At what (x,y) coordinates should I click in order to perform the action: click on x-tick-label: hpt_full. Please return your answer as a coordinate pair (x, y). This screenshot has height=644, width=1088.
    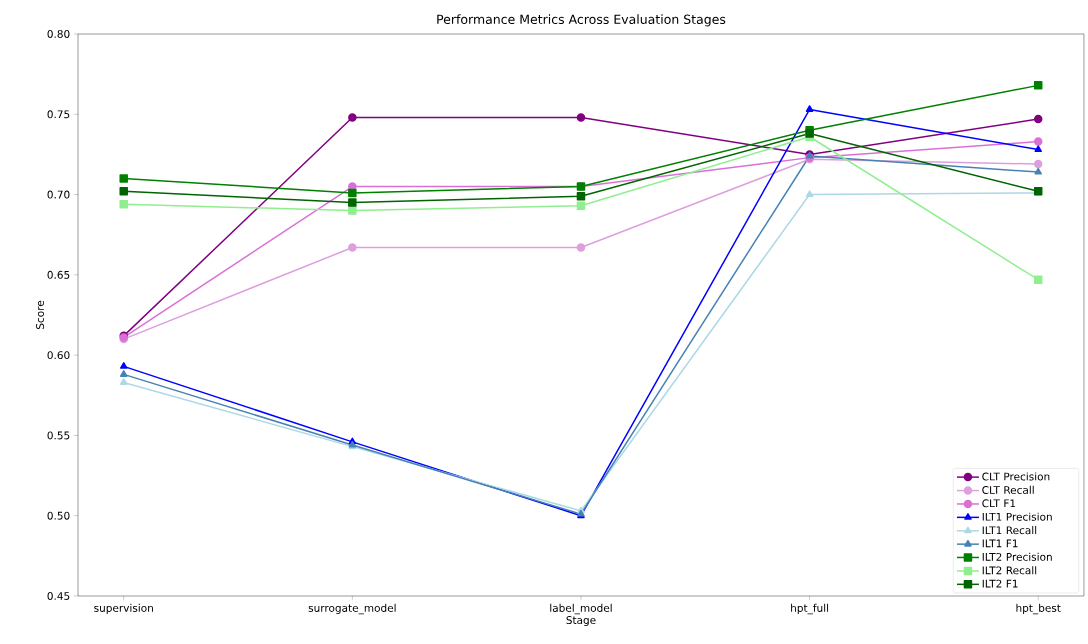
    Looking at the image, I should click on (810, 609).